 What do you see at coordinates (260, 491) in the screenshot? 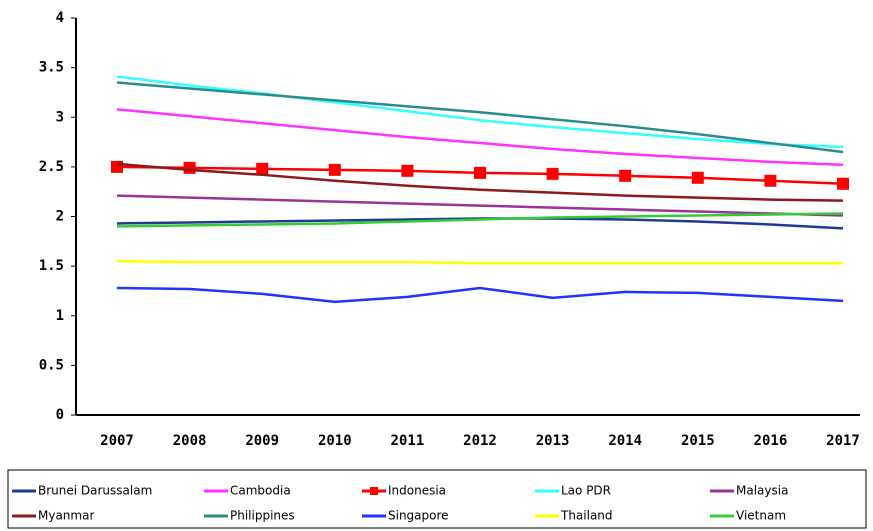
I see `legend-label: Cambodia` at bounding box center [260, 491].